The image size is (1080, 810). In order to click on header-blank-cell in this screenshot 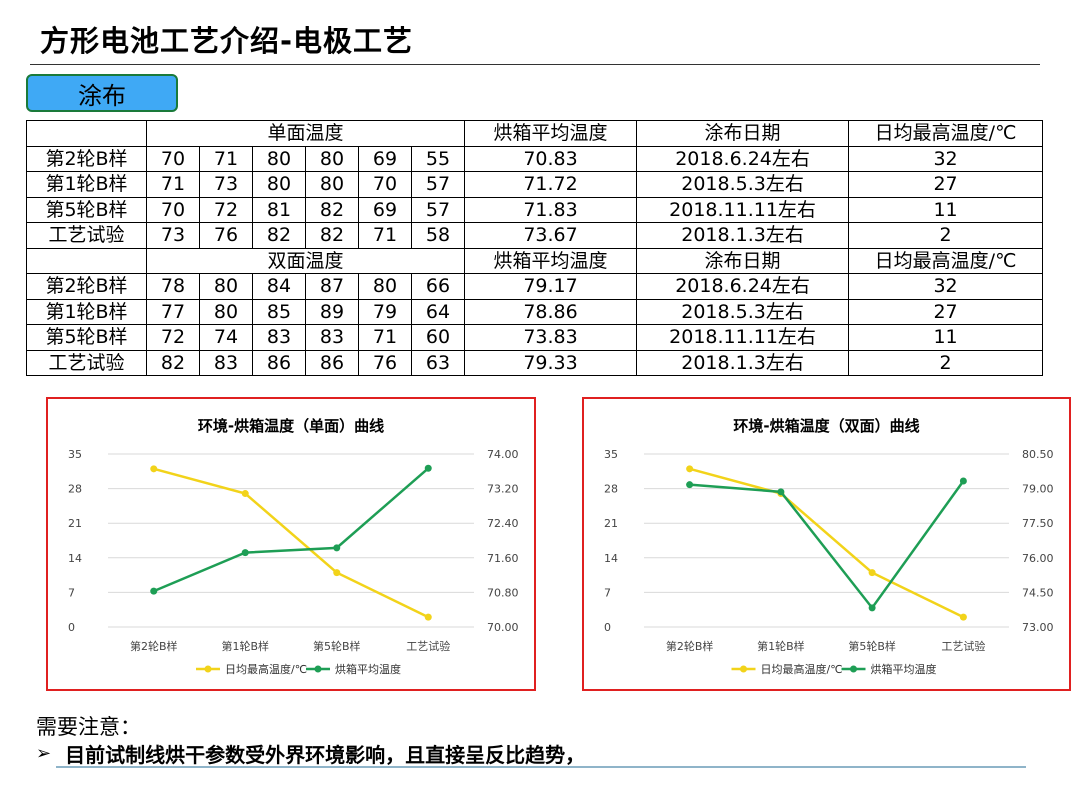, I will do `click(86, 260)`.